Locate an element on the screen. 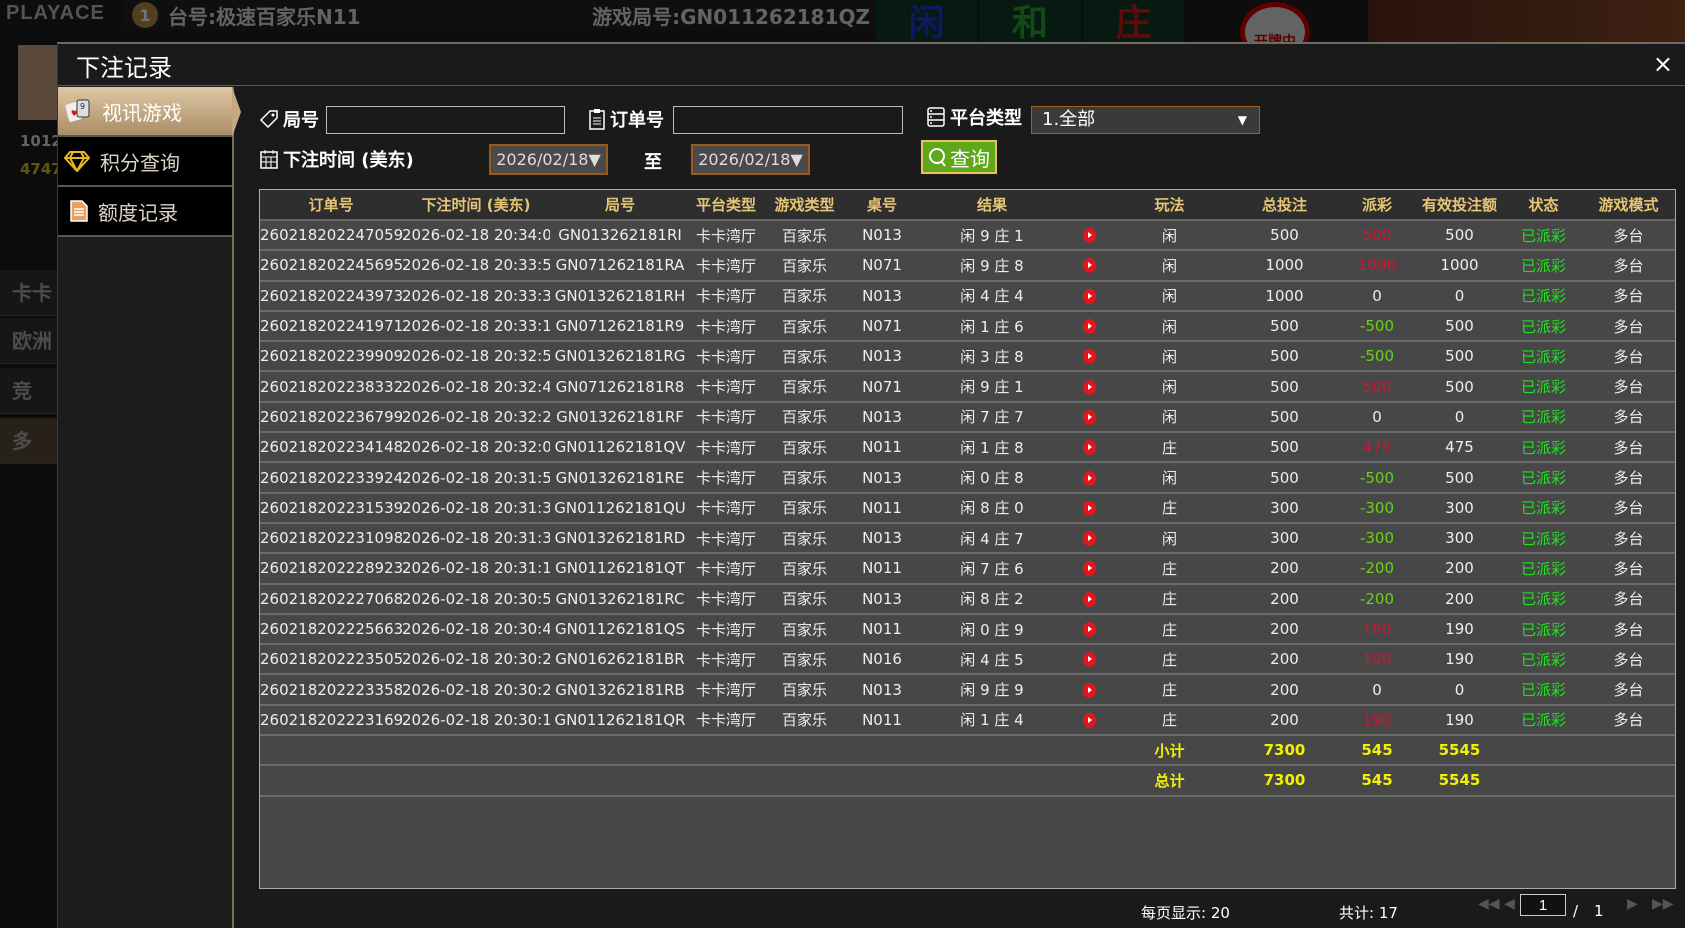  date-to-picker: 2026/02/18▼ is located at coordinates (750, 159).